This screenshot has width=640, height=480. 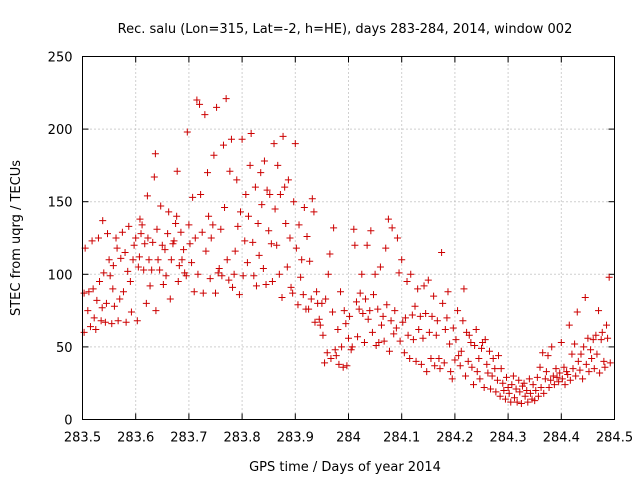 What do you see at coordinates (561, 438) in the screenshot?
I see `x-tick-label: 284.4` at bounding box center [561, 438].